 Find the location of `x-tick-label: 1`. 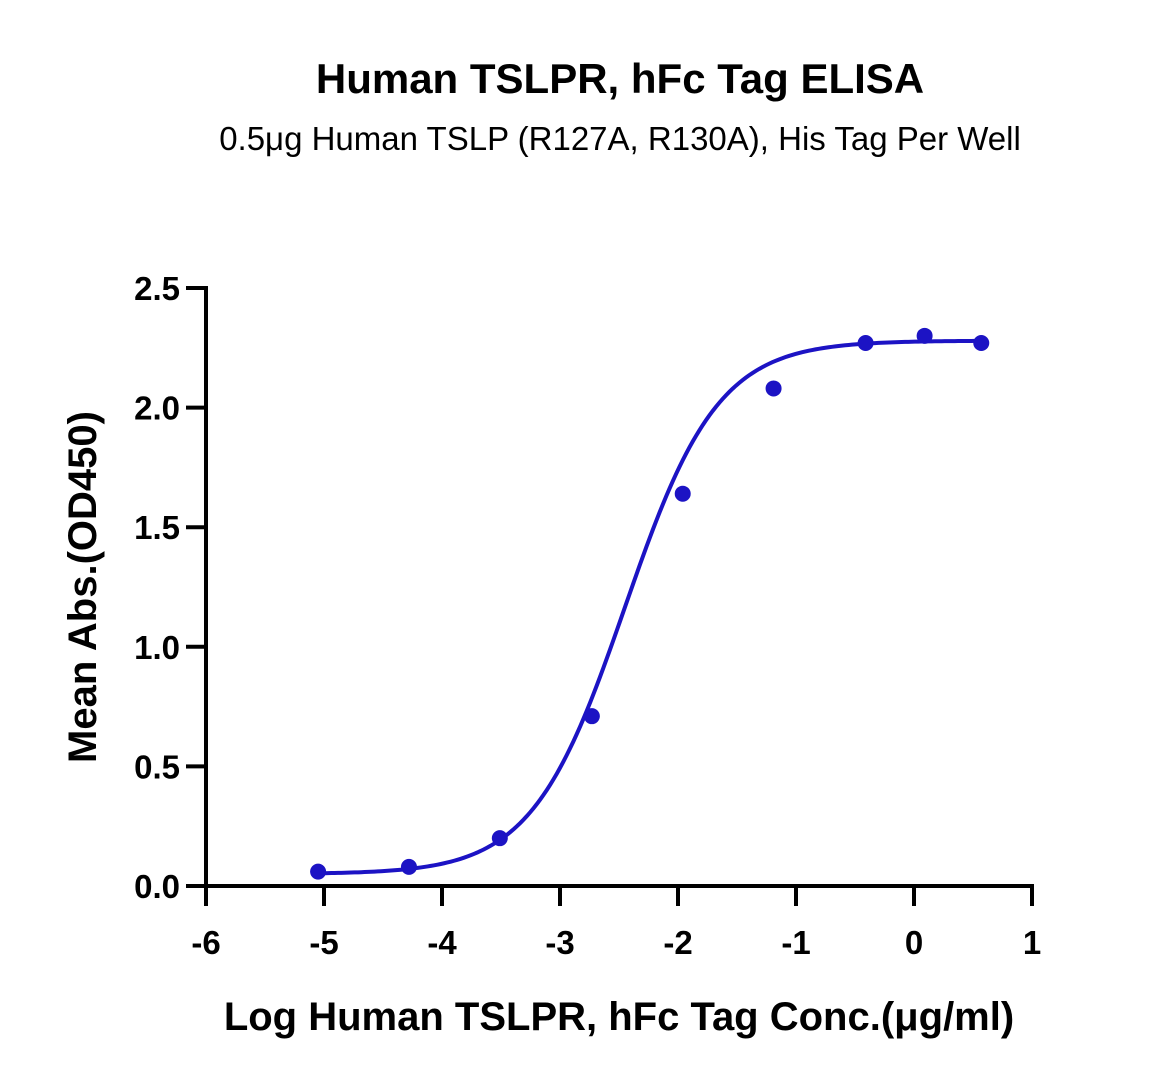

x-tick-label: 1 is located at coordinates (1032, 942).